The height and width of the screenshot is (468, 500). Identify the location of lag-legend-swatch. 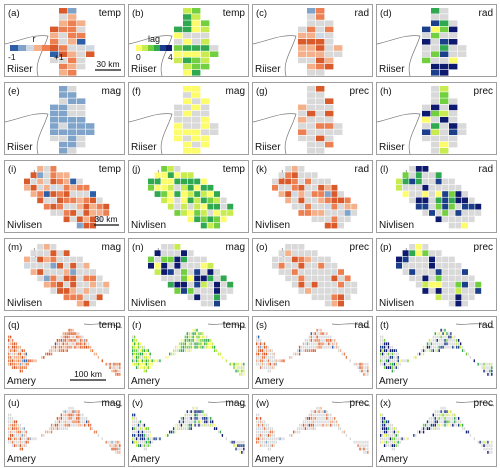
(139, 48).